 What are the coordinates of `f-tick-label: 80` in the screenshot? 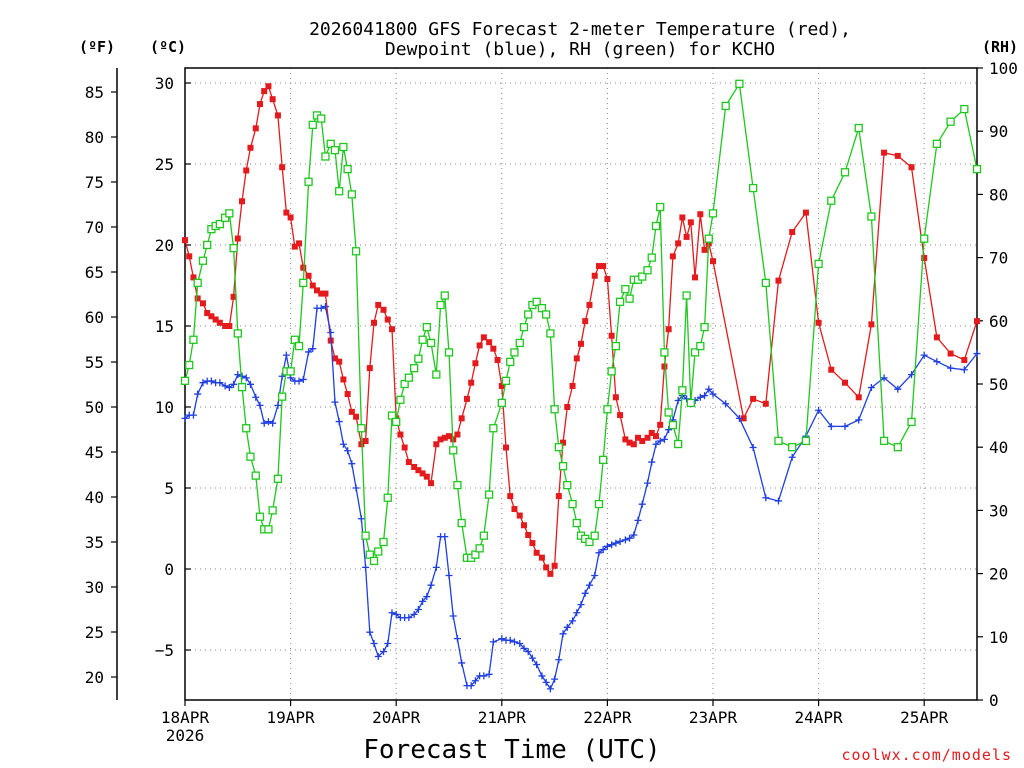 It's located at (94, 137).